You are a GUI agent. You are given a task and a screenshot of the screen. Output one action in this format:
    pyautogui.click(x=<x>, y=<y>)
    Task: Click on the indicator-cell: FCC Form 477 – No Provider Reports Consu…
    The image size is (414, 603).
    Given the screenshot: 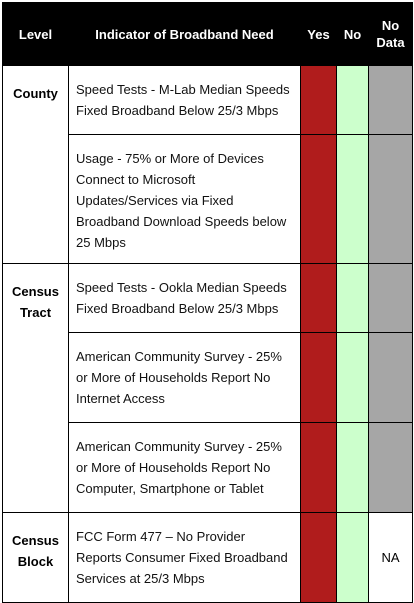 What is the action you would take?
    pyautogui.click(x=184, y=557)
    